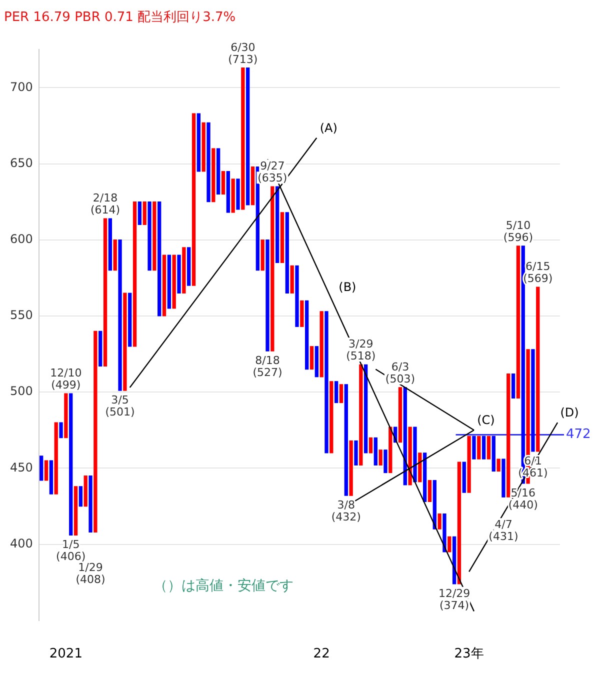 This screenshot has height=686, width=600. Describe the element at coordinates (91, 573) in the screenshot. I see `annotation: 1/29 (408)` at that location.